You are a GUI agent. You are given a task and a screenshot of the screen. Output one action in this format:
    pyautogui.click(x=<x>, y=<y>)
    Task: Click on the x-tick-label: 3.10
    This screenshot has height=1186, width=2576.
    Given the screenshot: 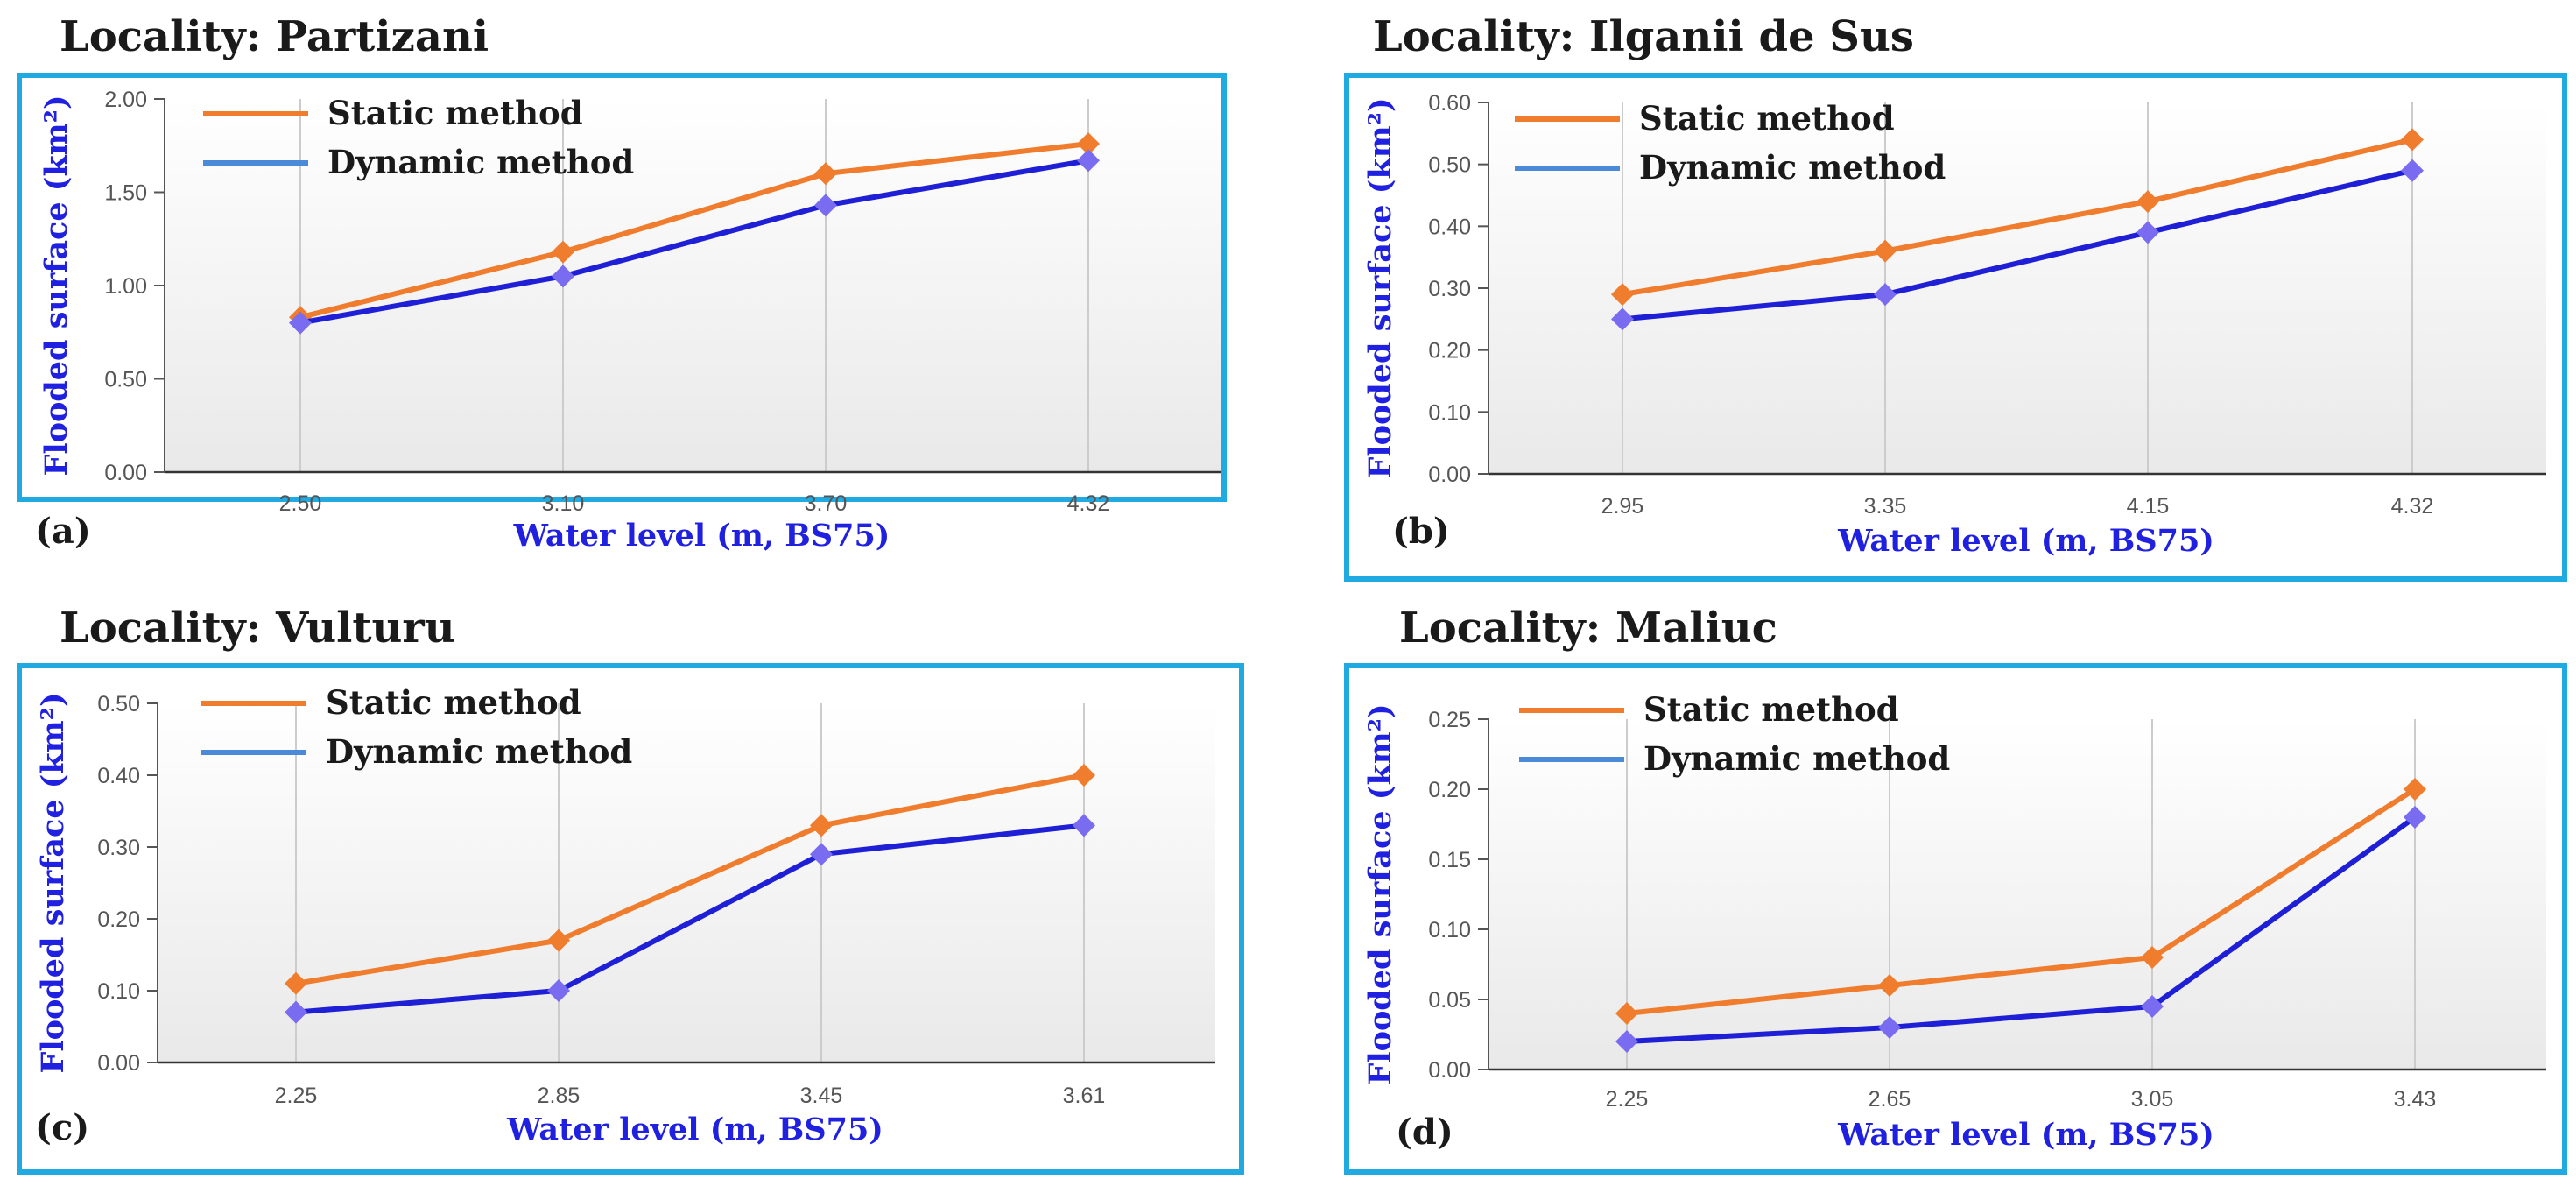 What is the action you would take?
    pyautogui.click(x=563, y=503)
    